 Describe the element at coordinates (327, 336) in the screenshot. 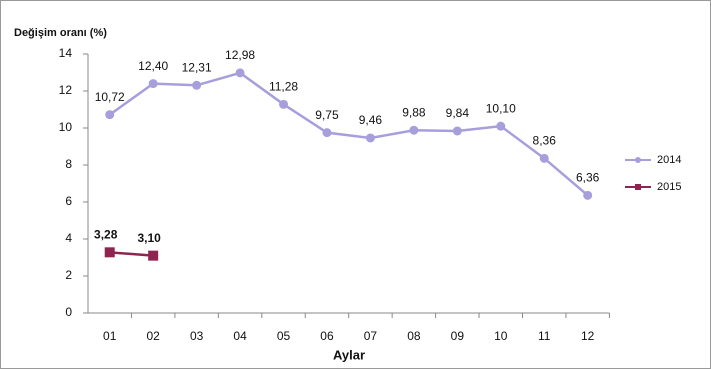

I see `x-tick-label: 06` at that location.